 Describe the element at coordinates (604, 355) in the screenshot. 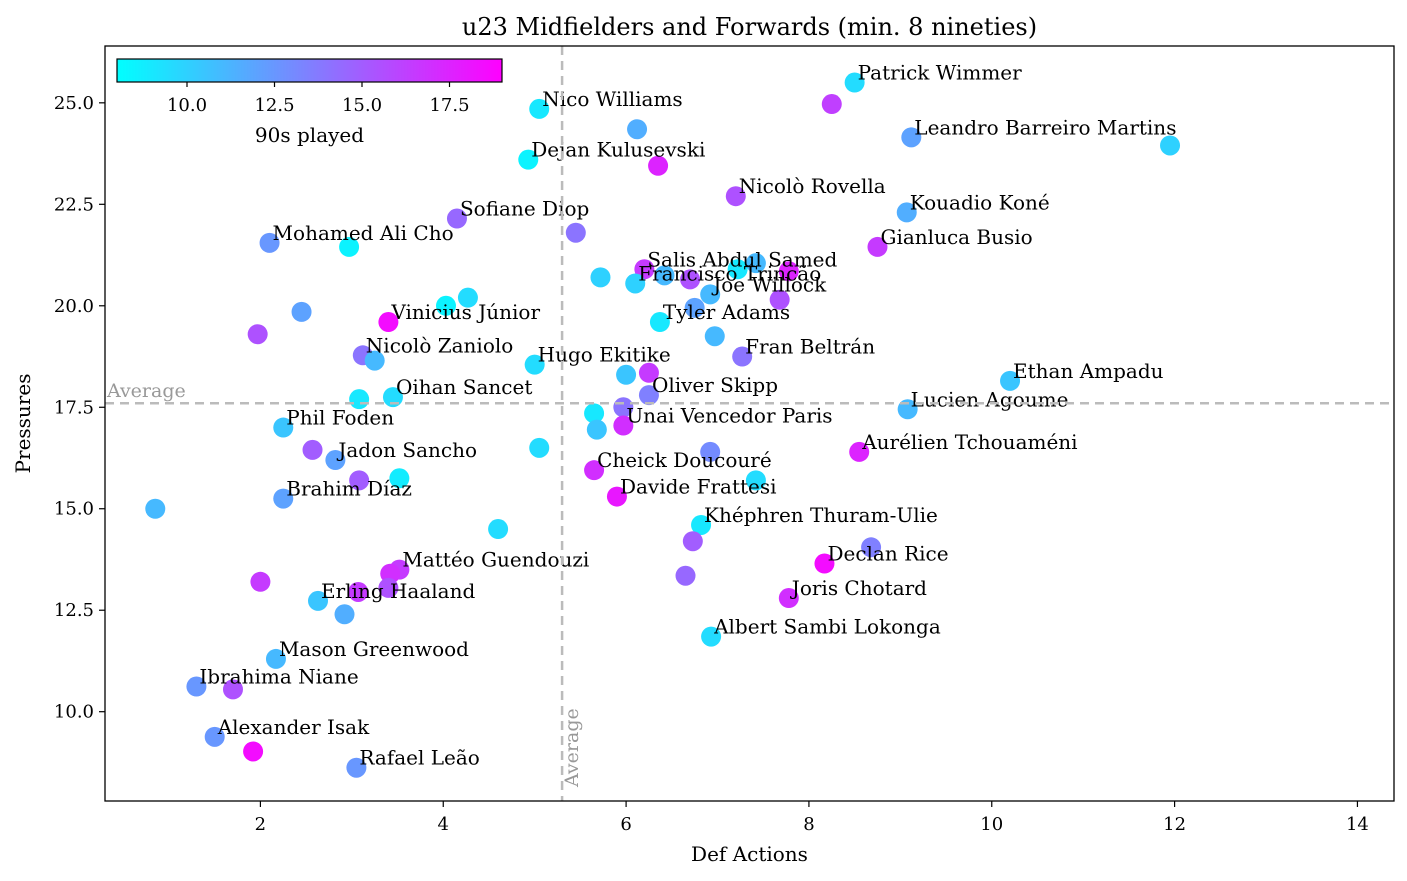

I see `point-label: Hugo Ekitike` at that location.